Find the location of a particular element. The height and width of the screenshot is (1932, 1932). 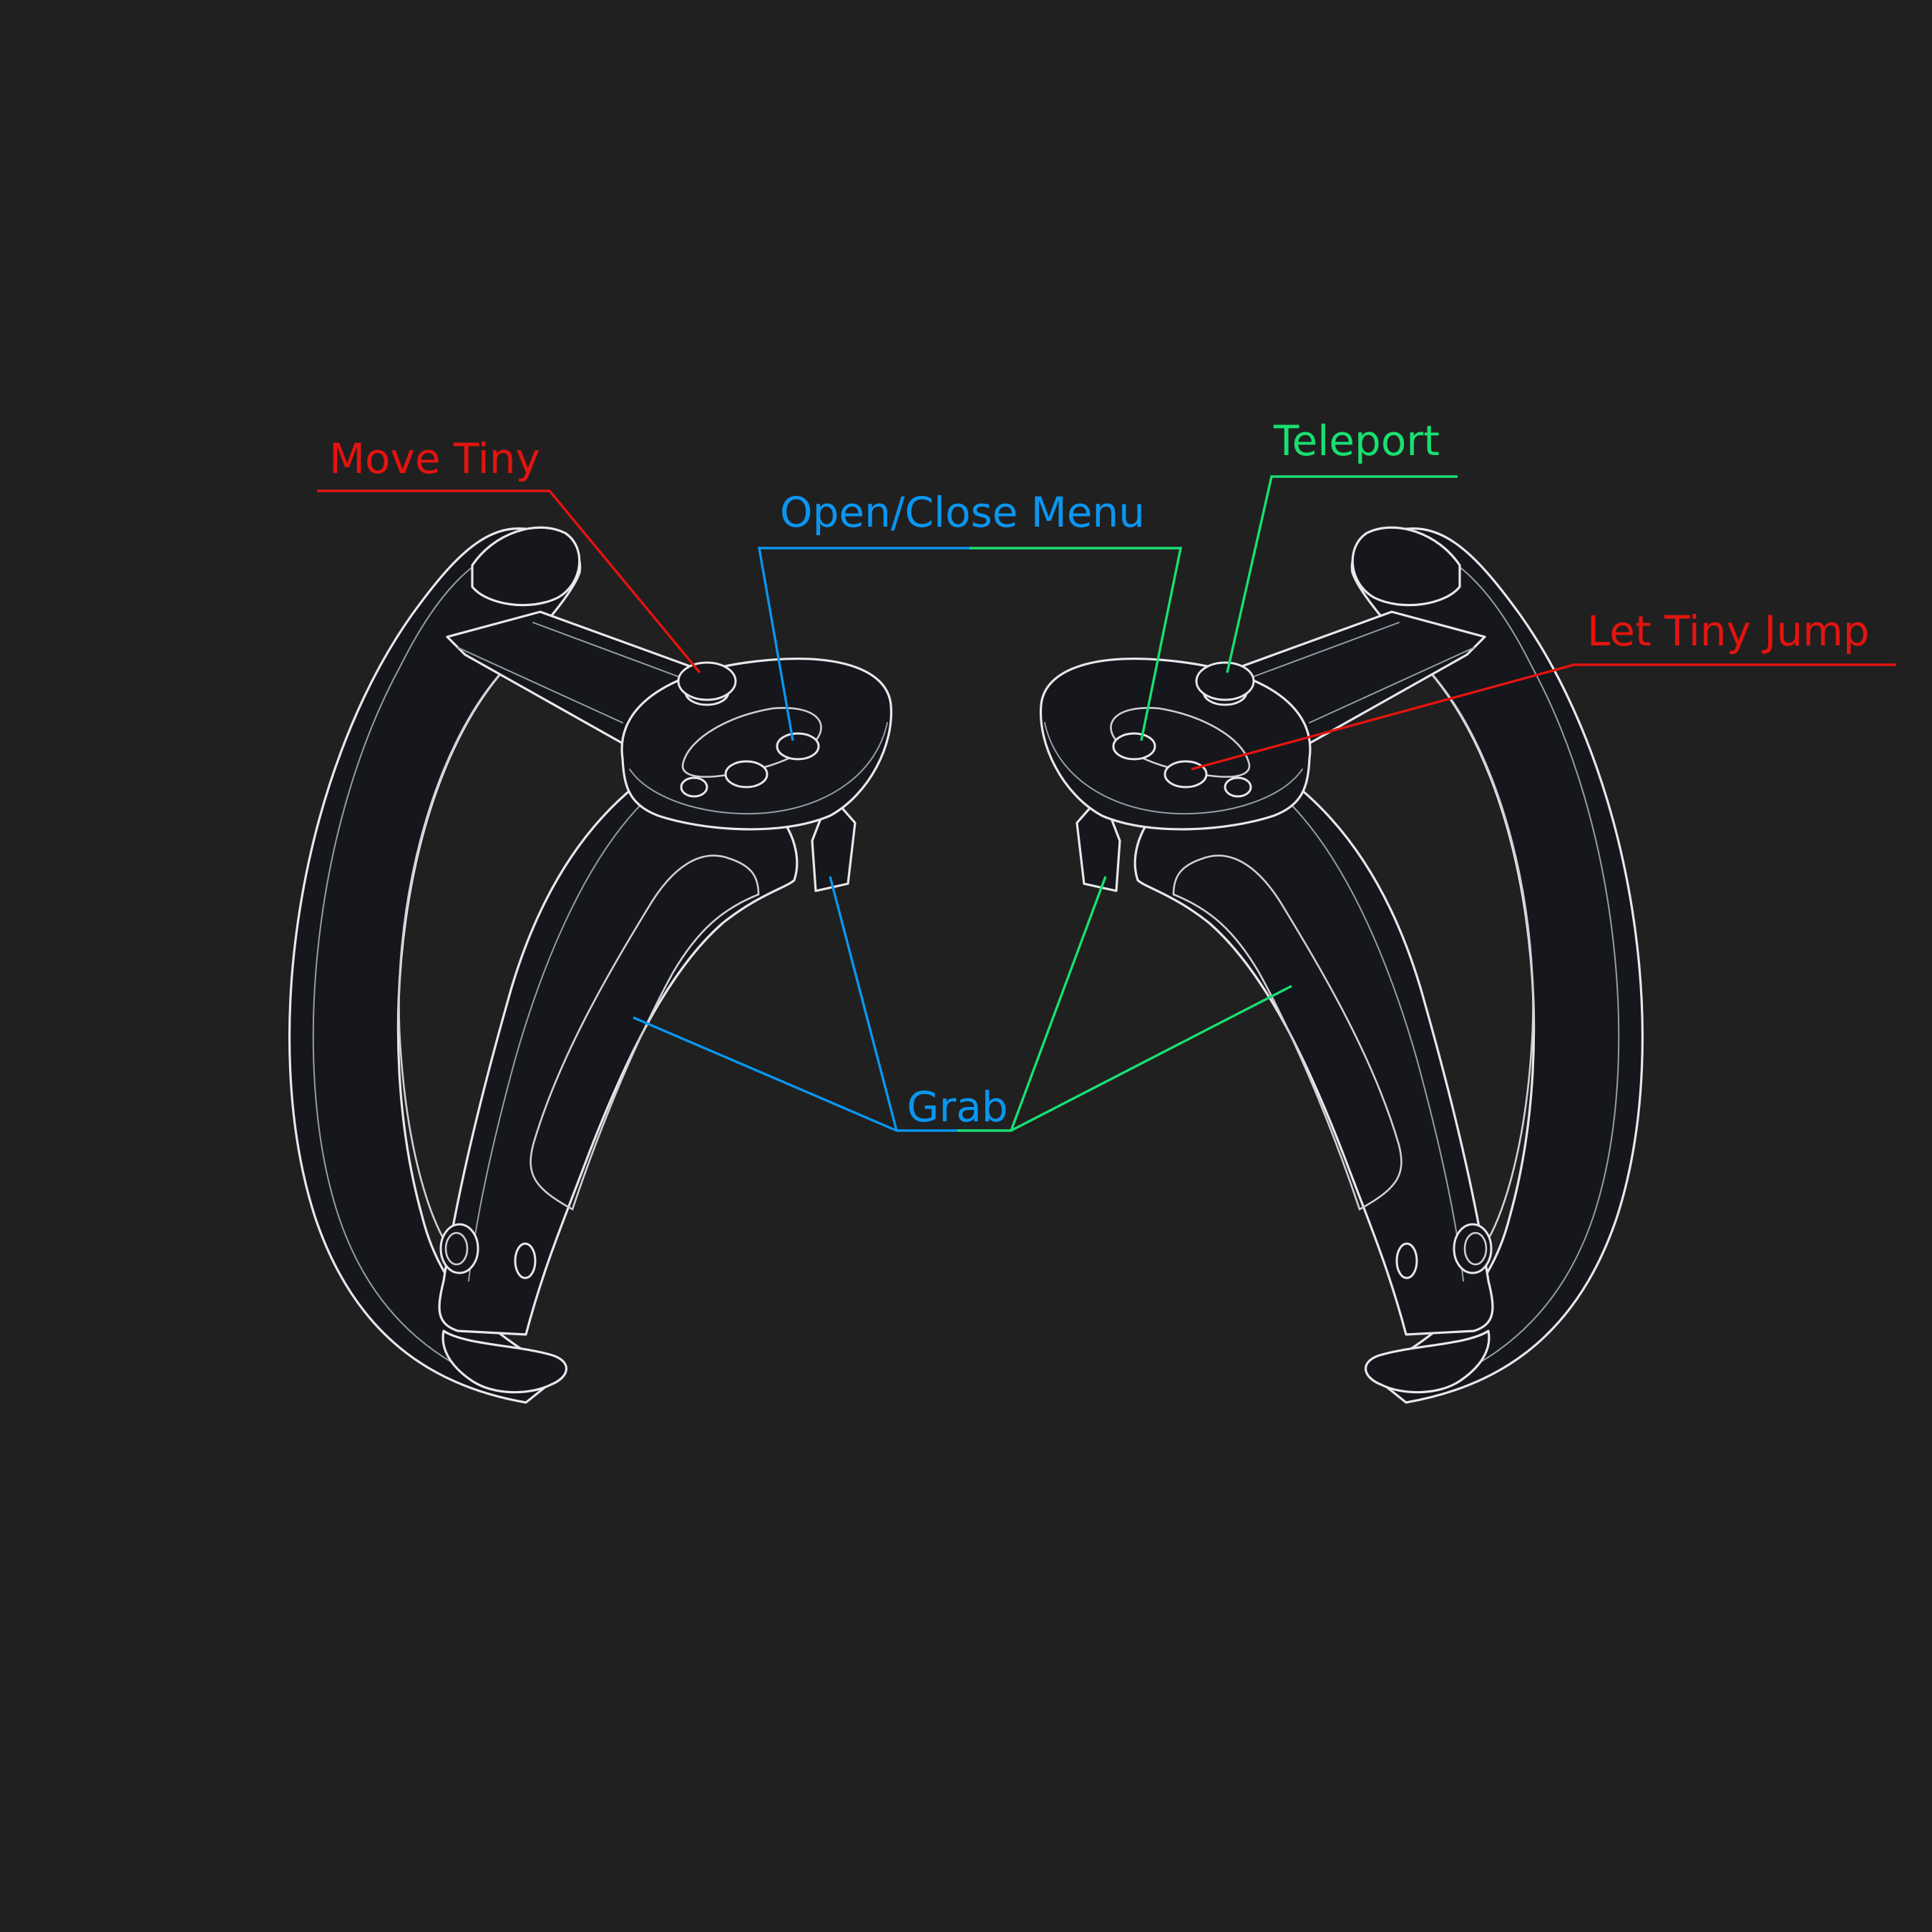

grab-label: Grab is located at coordinates (957, 1107).